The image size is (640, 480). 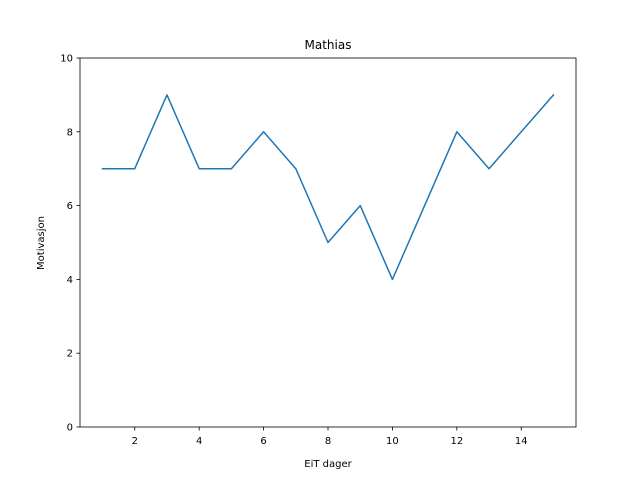 What do you see at coordinates (521, 441) in the screenshot?
I see `x-tick-label-14: 14` at bounding box center [521, 441].